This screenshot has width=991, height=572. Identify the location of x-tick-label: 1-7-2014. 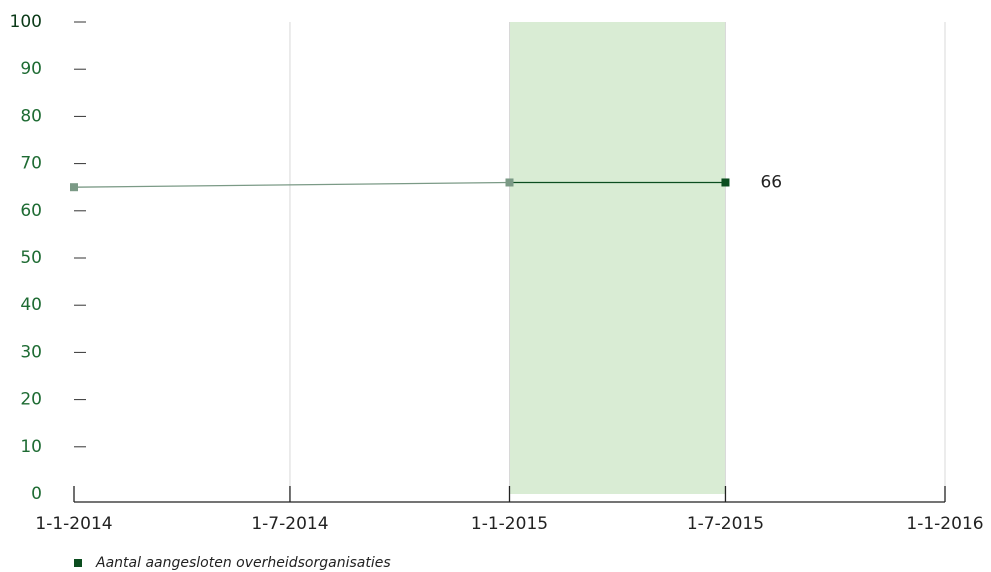
(289, 524).